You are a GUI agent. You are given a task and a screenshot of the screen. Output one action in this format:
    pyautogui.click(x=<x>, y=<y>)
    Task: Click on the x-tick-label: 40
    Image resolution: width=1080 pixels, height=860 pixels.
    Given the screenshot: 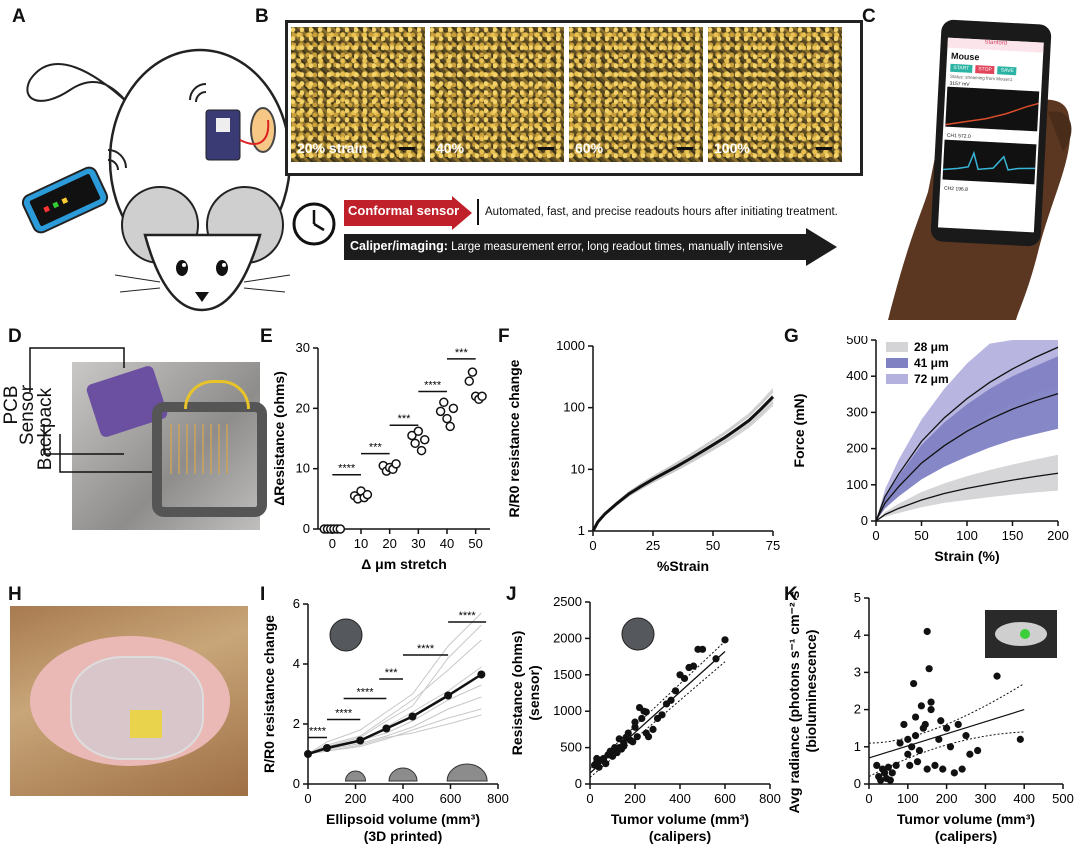 What is the action you would take?
    pyautogui.click(x=447, y=543)
    